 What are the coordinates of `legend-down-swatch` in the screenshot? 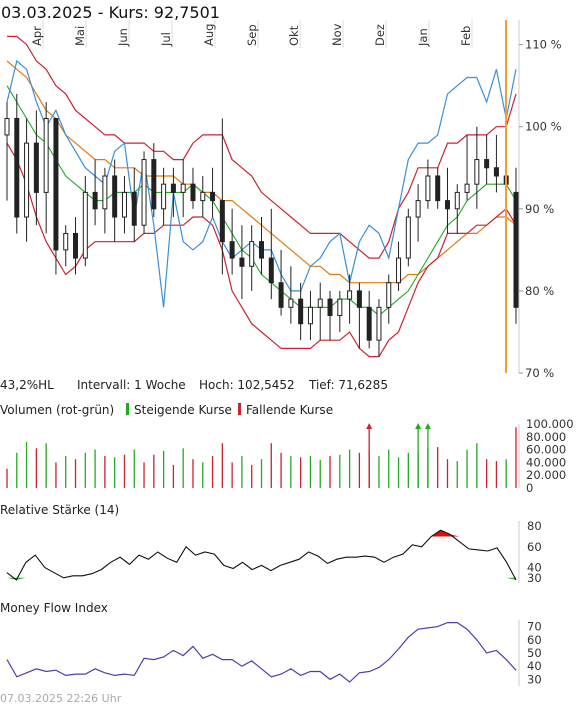 It's located at (239, 409).